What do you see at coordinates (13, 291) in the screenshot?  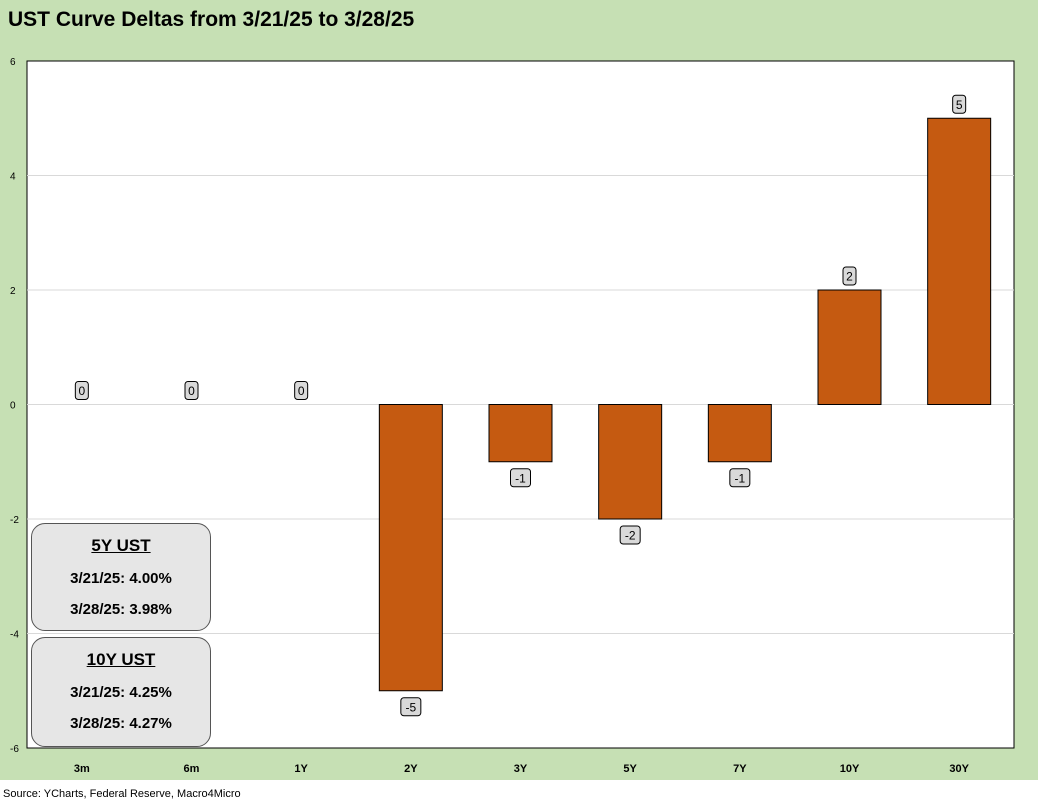 I see `y-tick-label: 2` at bounding box center [13, 291].